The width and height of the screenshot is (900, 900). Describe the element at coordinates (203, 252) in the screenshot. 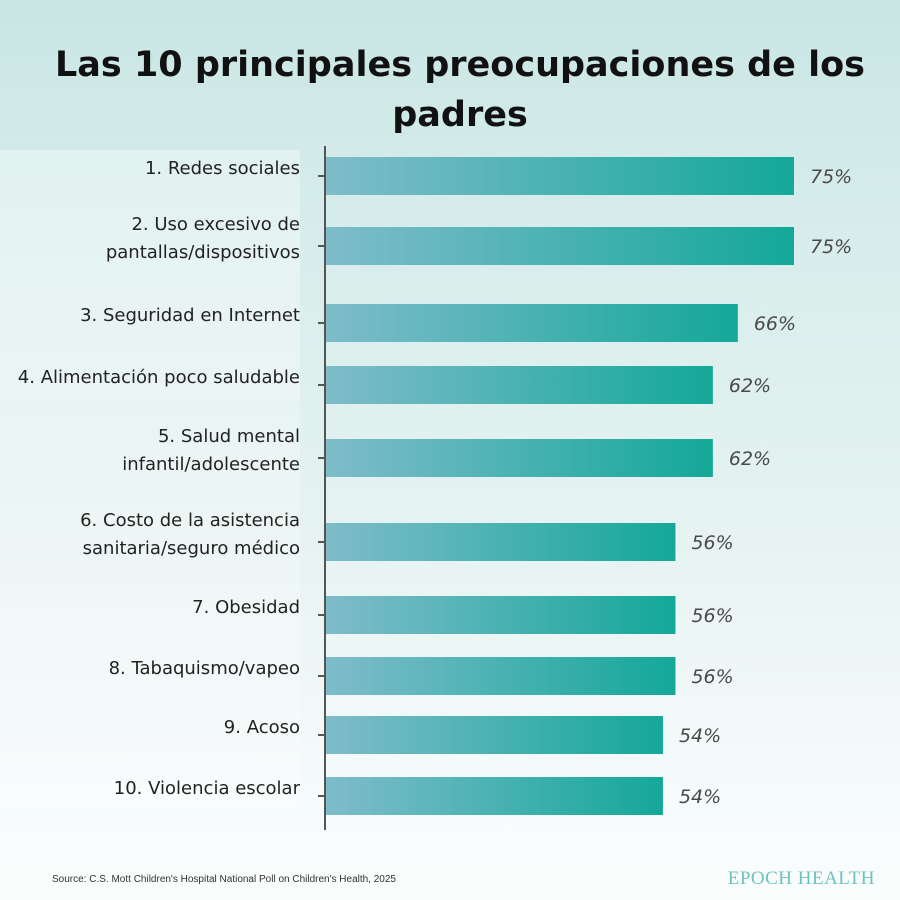

I see `category-label: pantallas/dispositivos` at that location.